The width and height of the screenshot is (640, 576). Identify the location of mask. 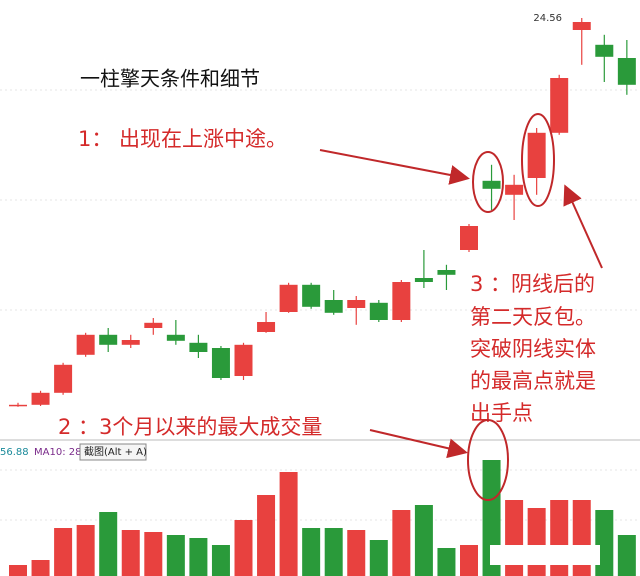
(545, 555).